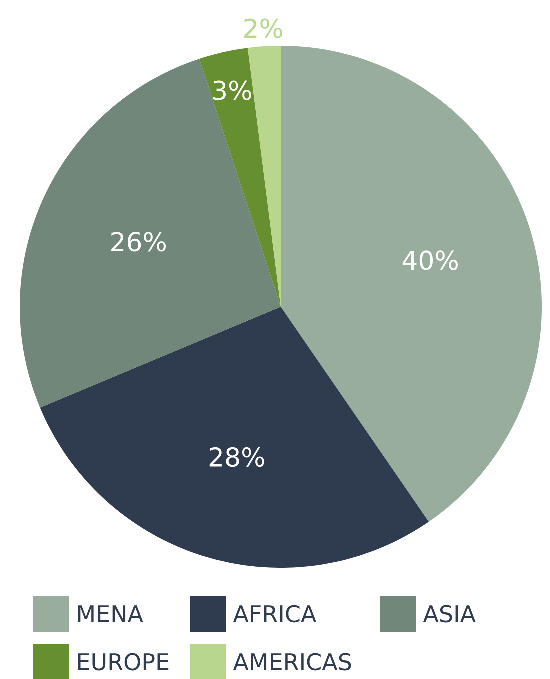  I want to click on legend-label: ASIA, so click(449, 614).